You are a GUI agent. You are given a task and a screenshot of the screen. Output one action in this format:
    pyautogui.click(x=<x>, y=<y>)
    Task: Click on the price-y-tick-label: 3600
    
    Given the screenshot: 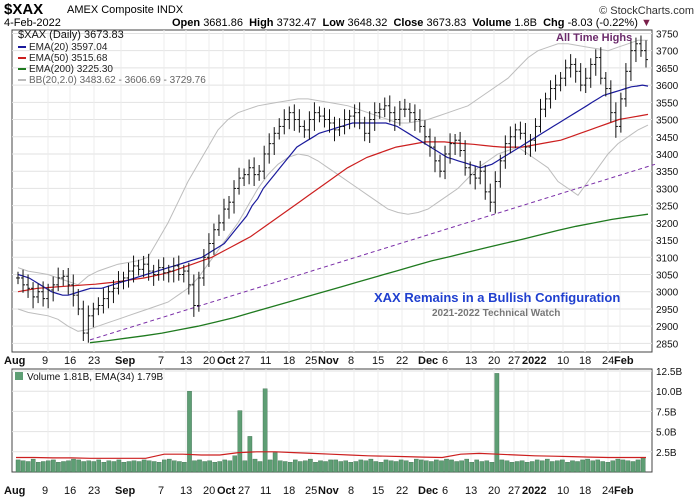 What is the action you would take?
    pyautogui.click(x=667, y=86)
    